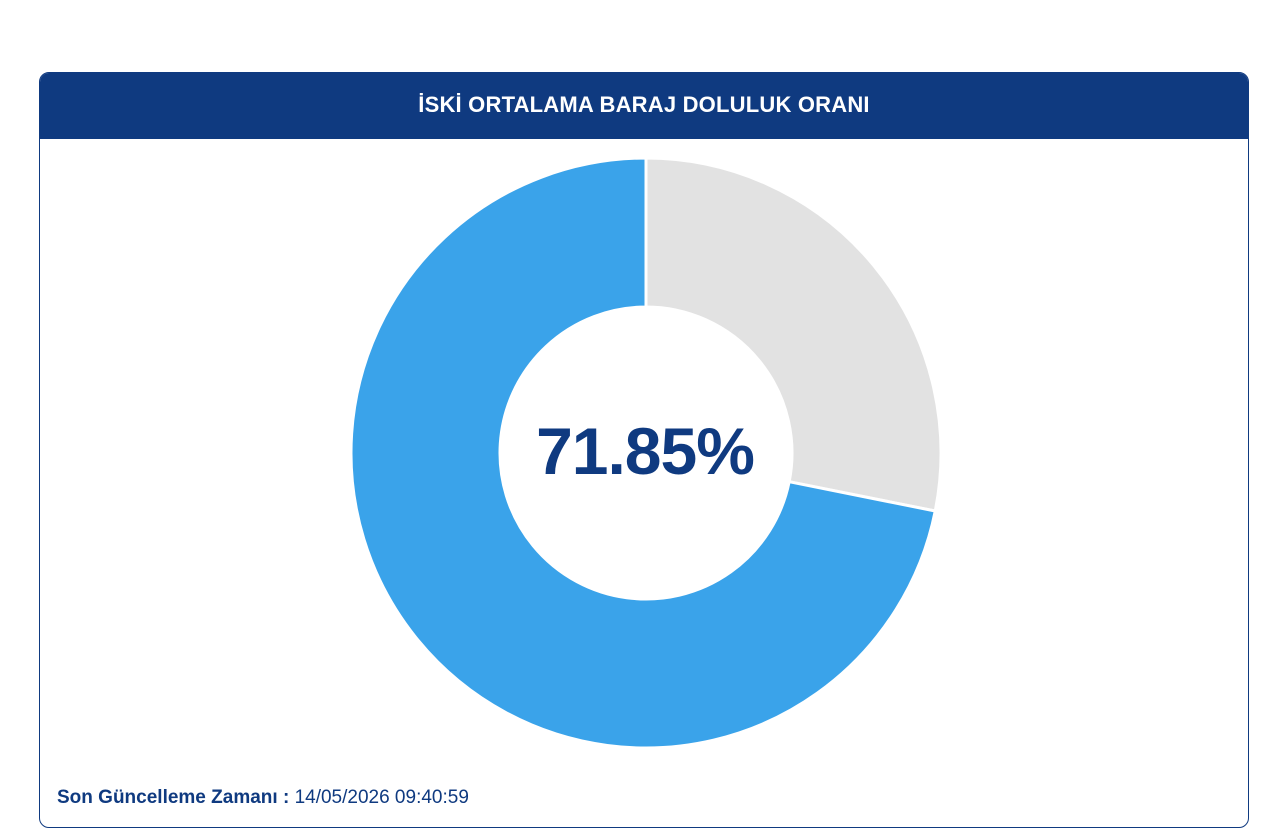  Describe the element at coordinates (173, 797) in the screenshot. I see `last-update-label: Son Güncelleme Zamanı :` at that location.